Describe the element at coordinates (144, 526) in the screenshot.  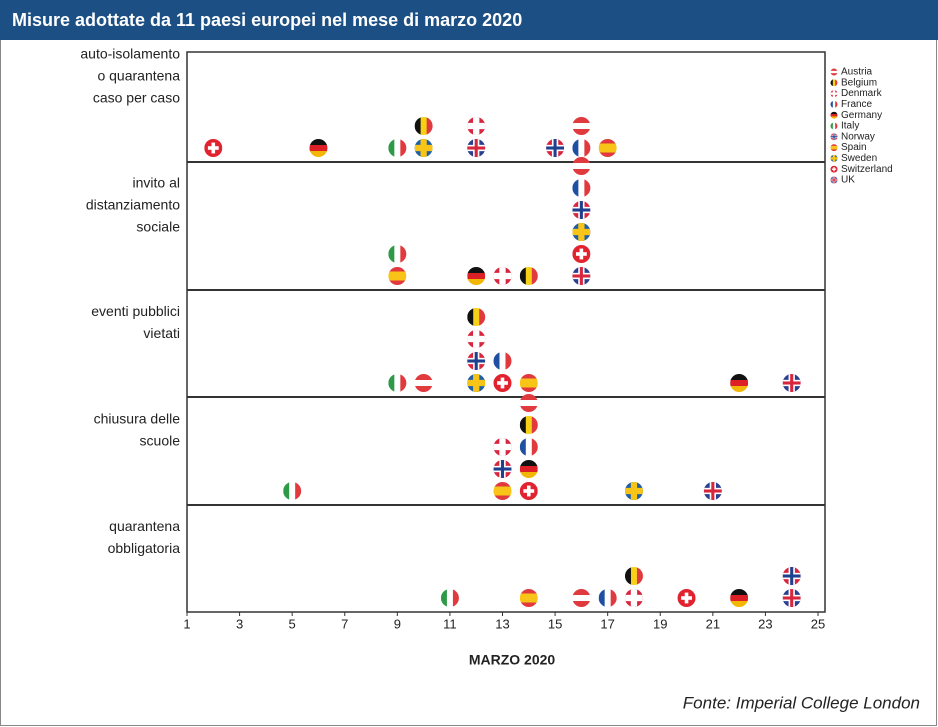
I see `category-label: quarantena` at that location.